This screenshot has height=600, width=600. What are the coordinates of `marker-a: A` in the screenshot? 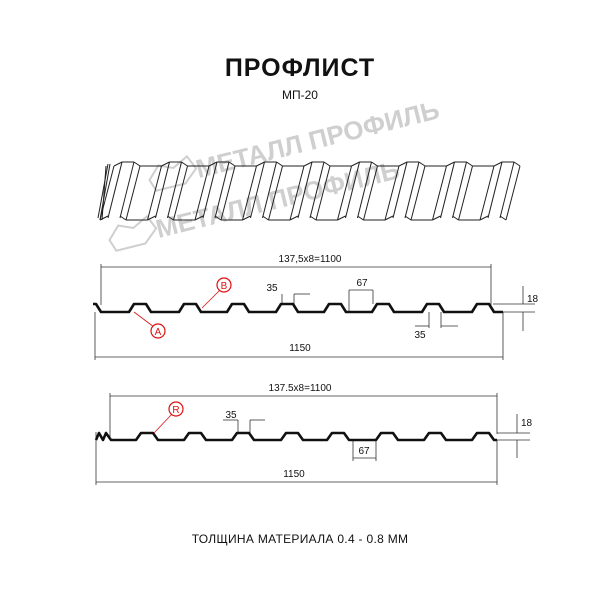 It's located at (149, 325).